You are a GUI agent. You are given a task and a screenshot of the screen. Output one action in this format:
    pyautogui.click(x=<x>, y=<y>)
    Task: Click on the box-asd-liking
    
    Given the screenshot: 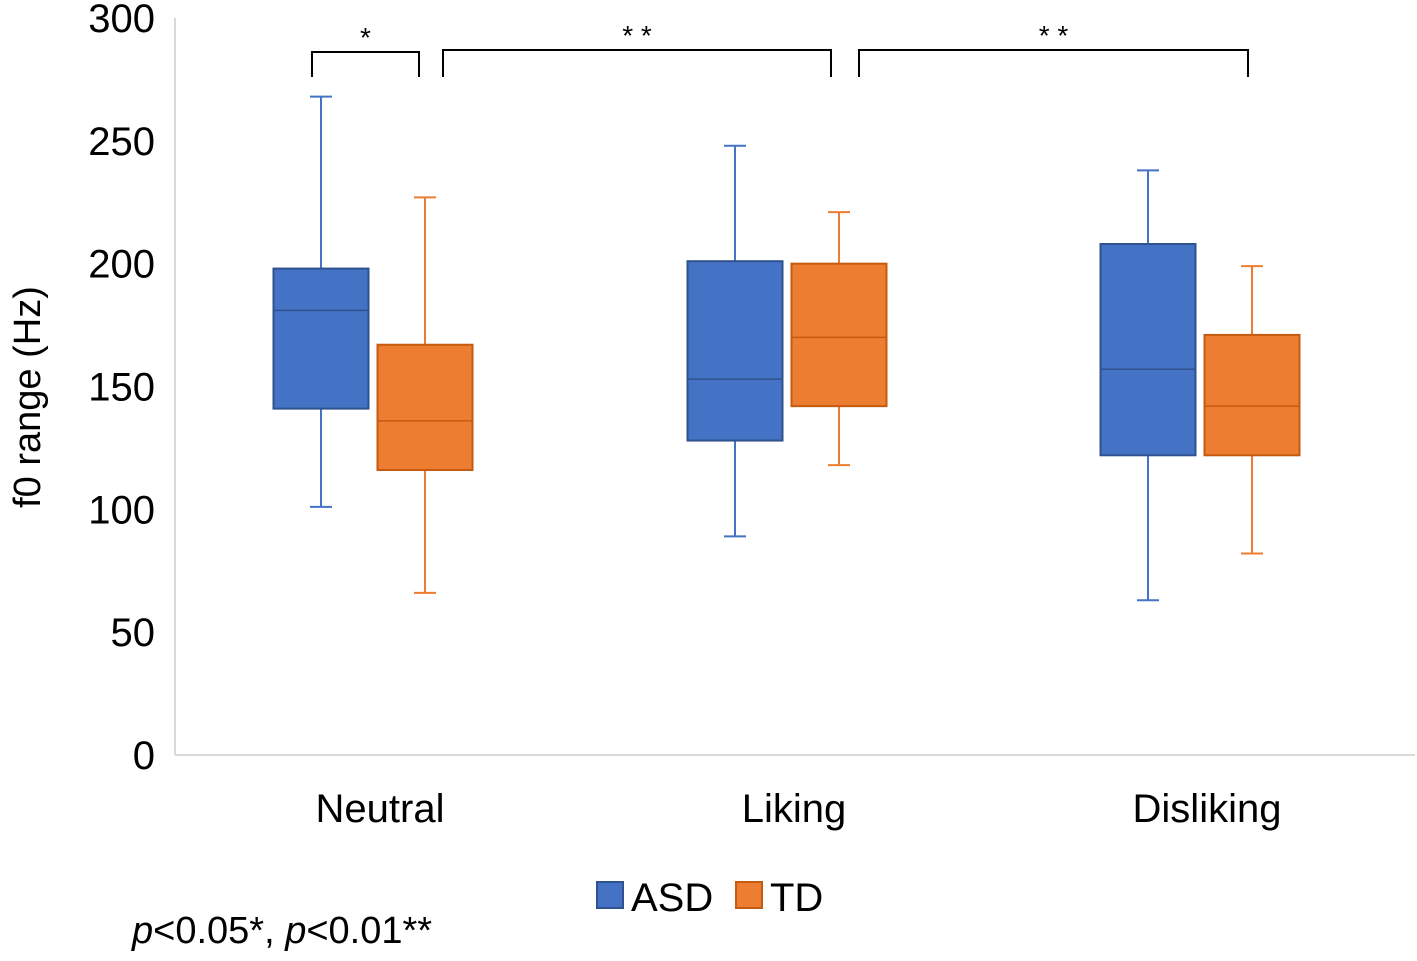 What is the action you would take?
    pyautogui.click(x=735, y=341)
    